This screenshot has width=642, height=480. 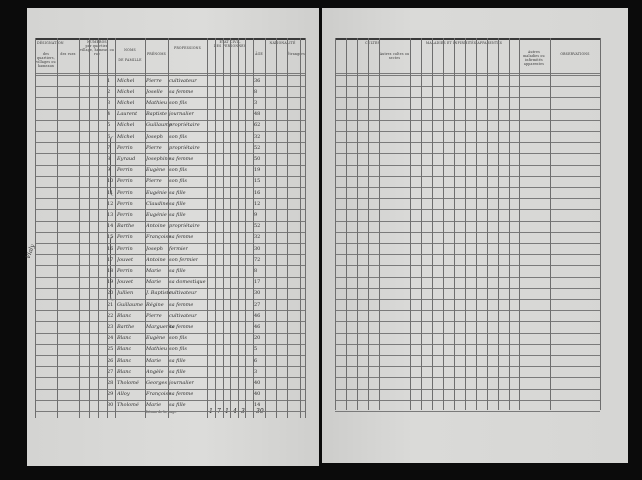 What do you see at coordinates (257, 192) in the screenshot?
I see `row-age: 16` at bounding box center [257, 192].